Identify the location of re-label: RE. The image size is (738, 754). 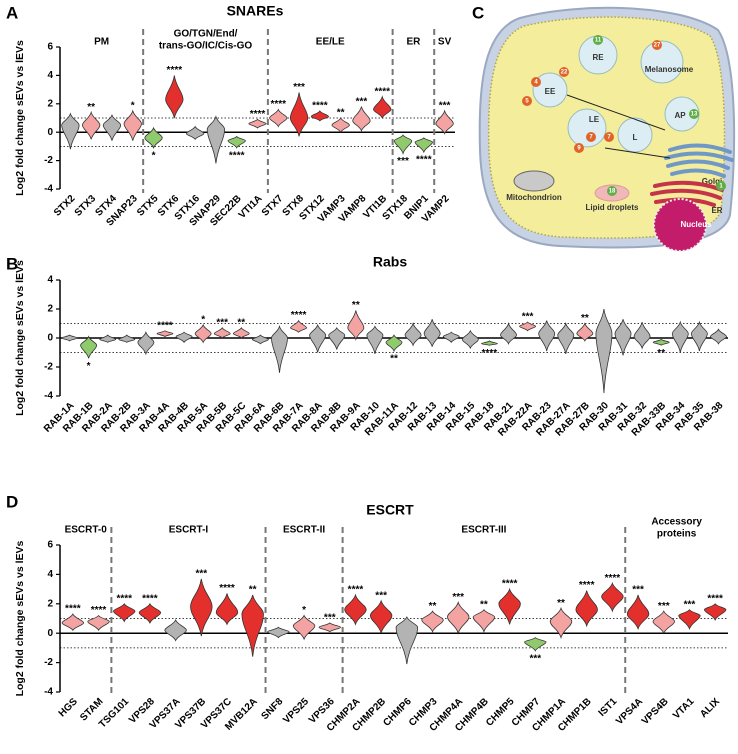
(598, 57).